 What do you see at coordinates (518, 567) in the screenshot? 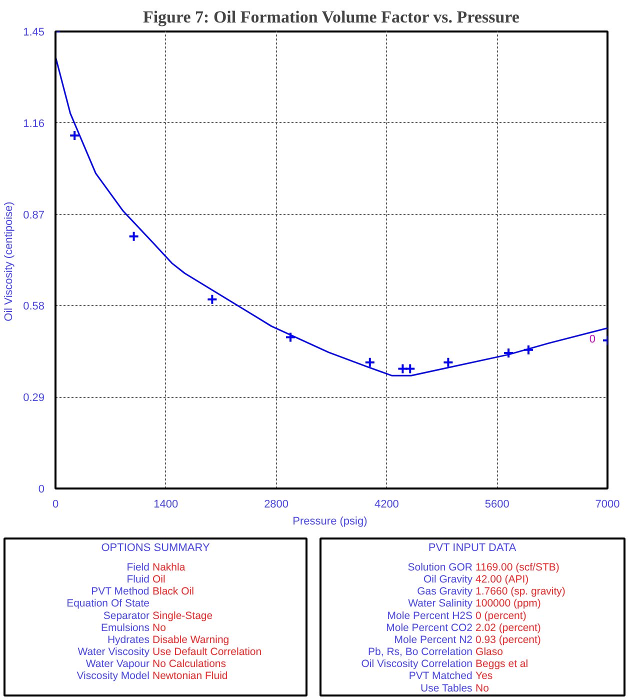
I see `text: 1169.00 (scf/STB)` at bounding box center [518, 567].